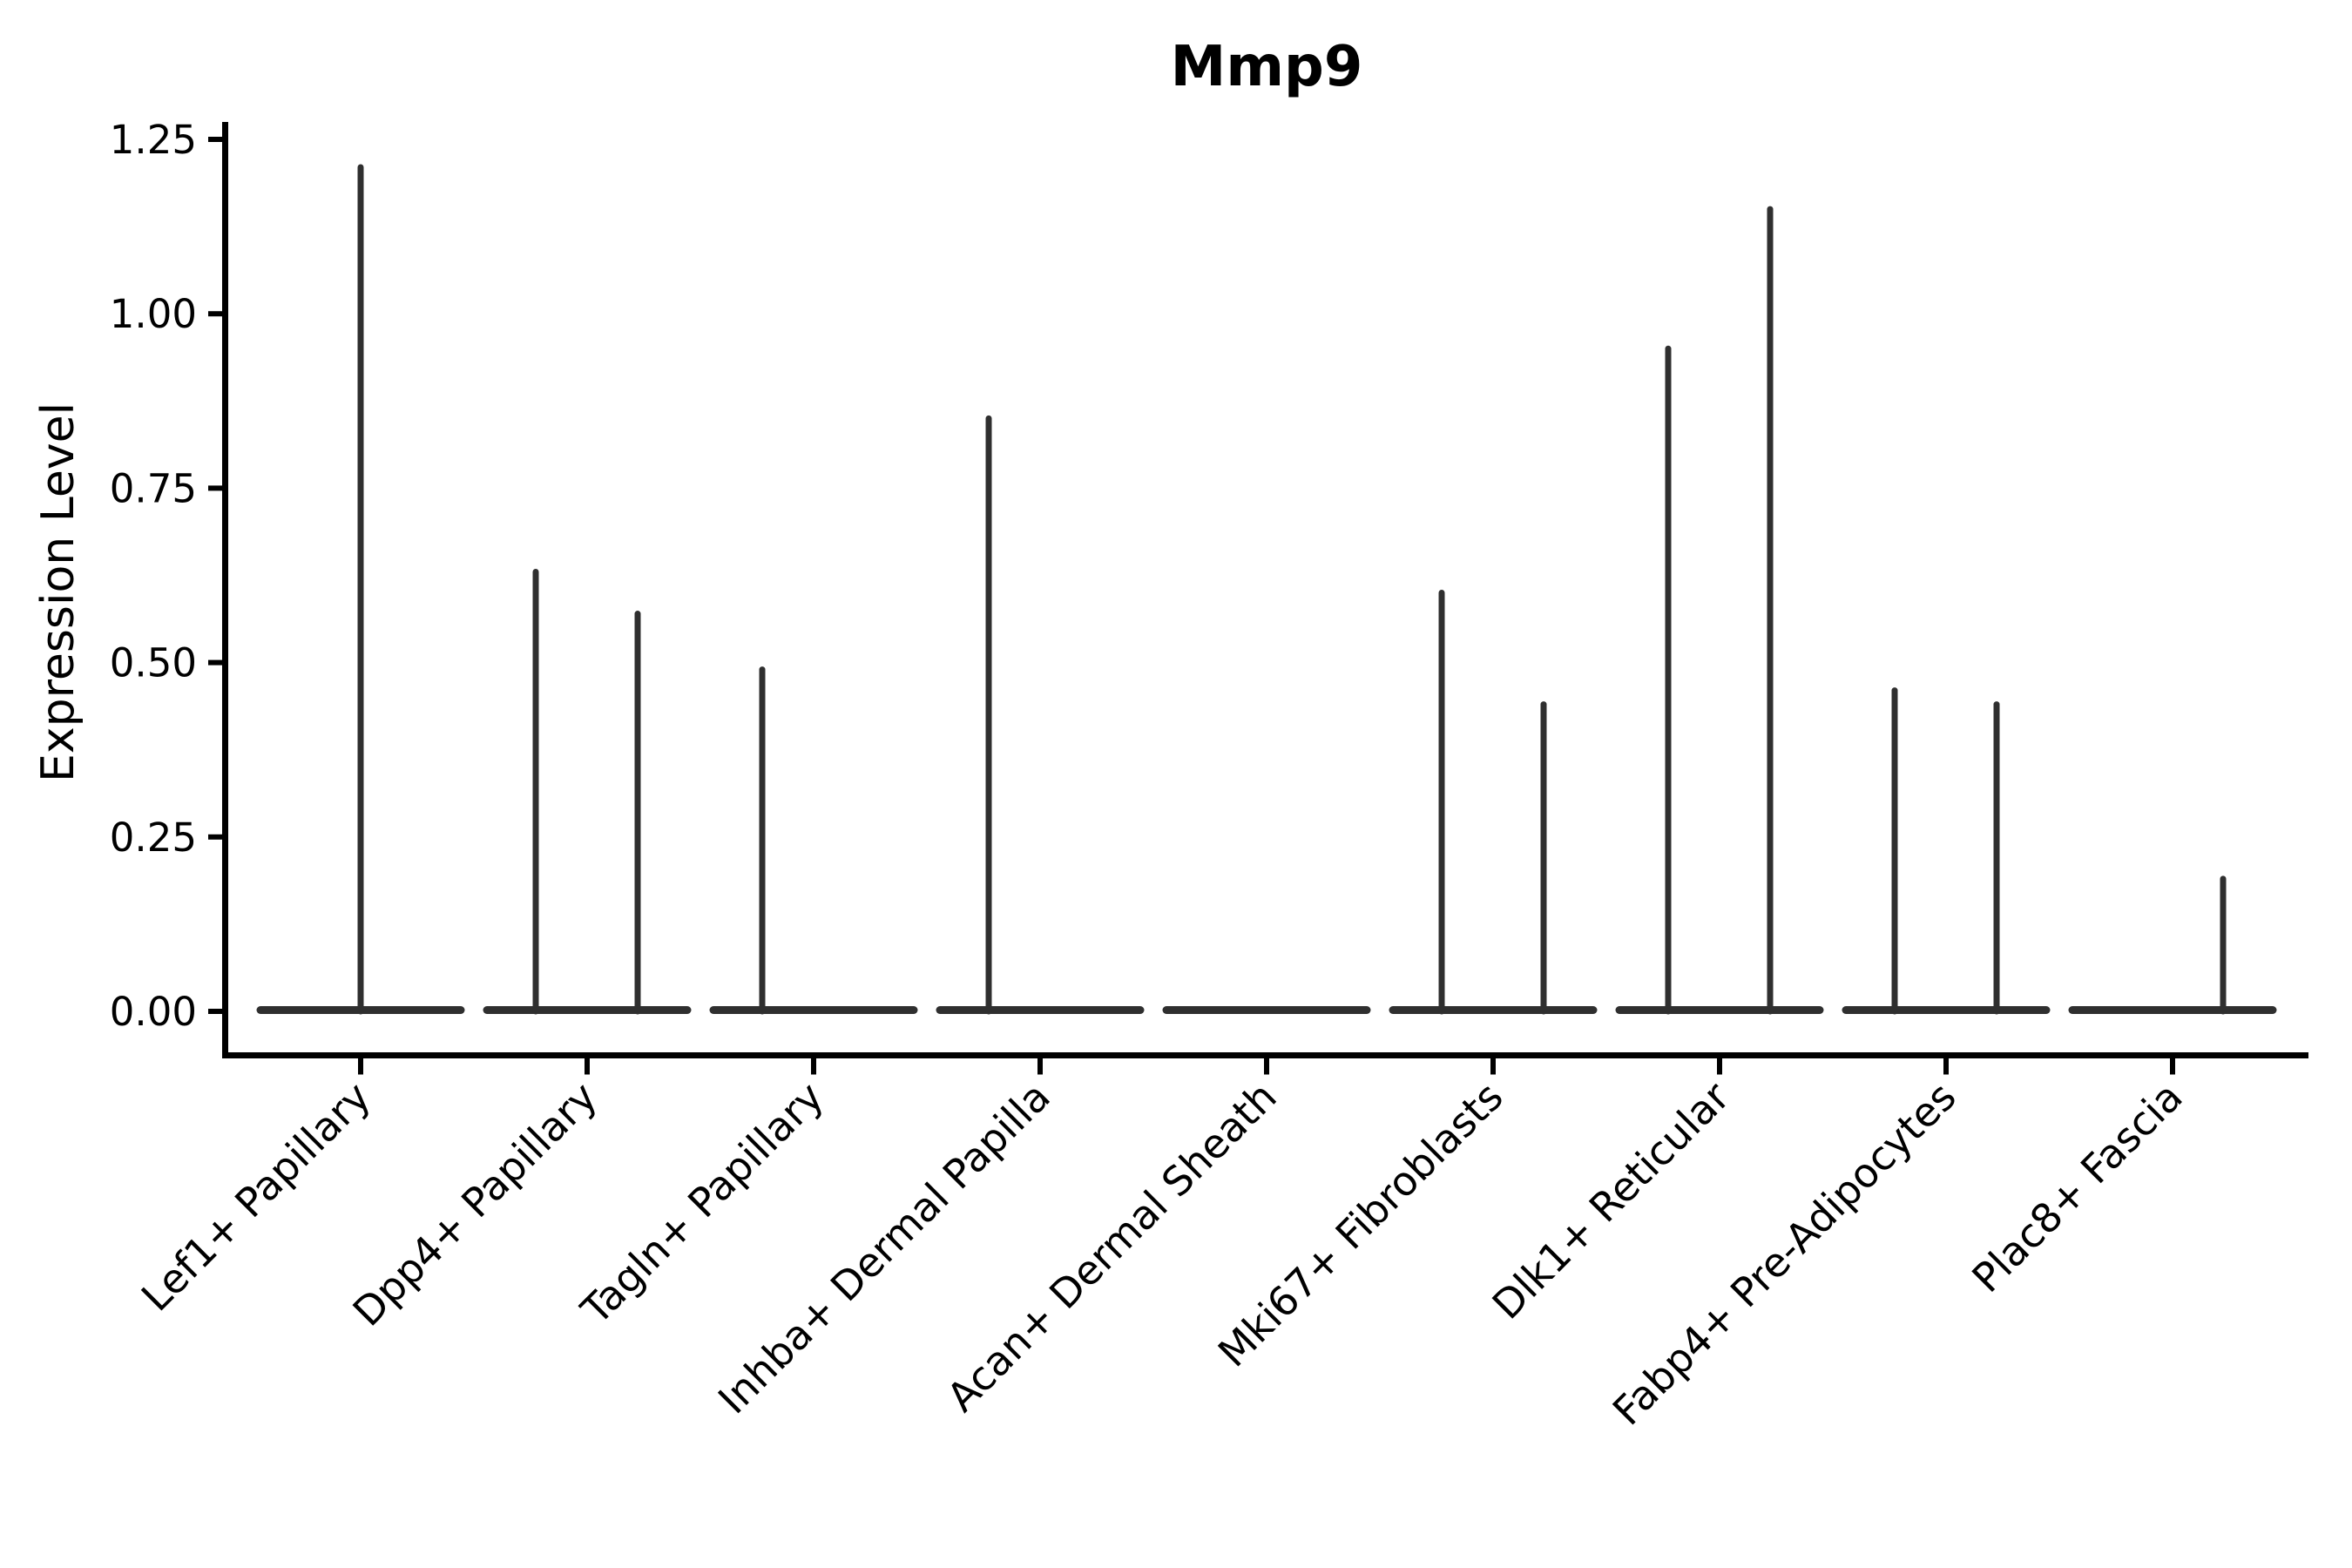 Image resolution: width=2352 pixels, height=1568 pixels. I want to click on y-axis-tick-marks, so click(215, 575).